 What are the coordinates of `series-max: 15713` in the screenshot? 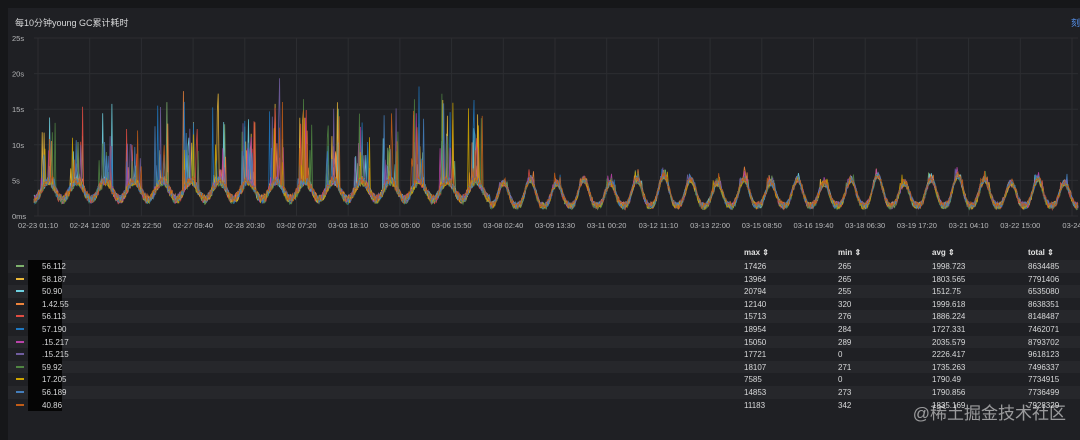 It's located at (755, 317).